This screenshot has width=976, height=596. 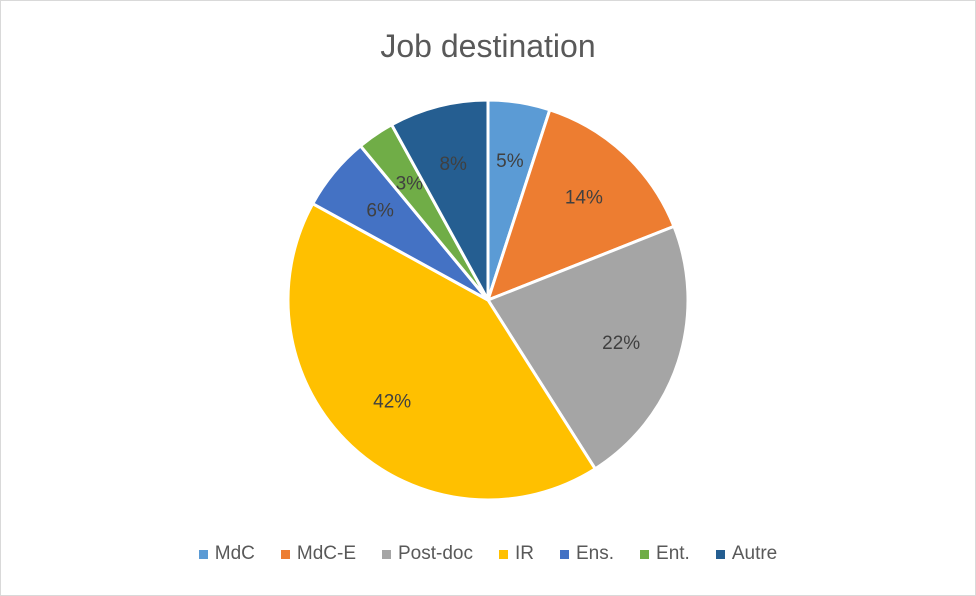 What do you see at coordinates (410, 184) in the screenshot?
I see `data-label-ent: 3%` at bounding box center [410, 184].